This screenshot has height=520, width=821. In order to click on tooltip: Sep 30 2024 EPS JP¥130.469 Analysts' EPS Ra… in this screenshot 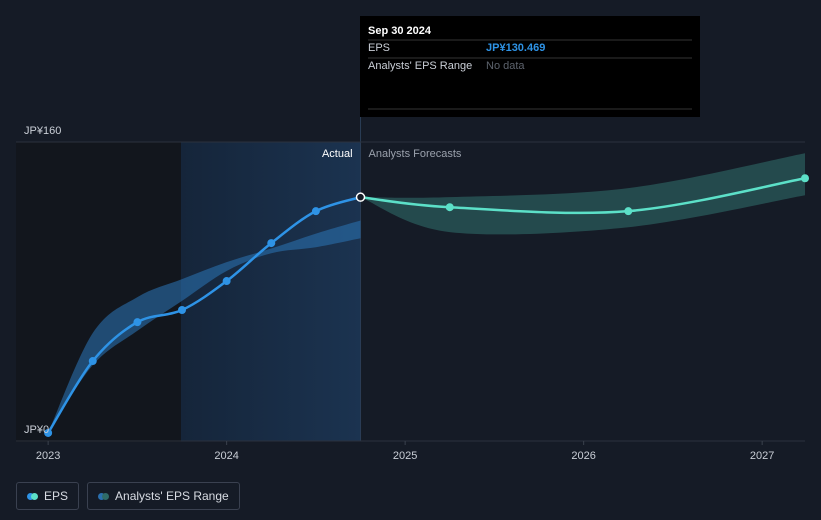, I will do `click(530, 66)`.